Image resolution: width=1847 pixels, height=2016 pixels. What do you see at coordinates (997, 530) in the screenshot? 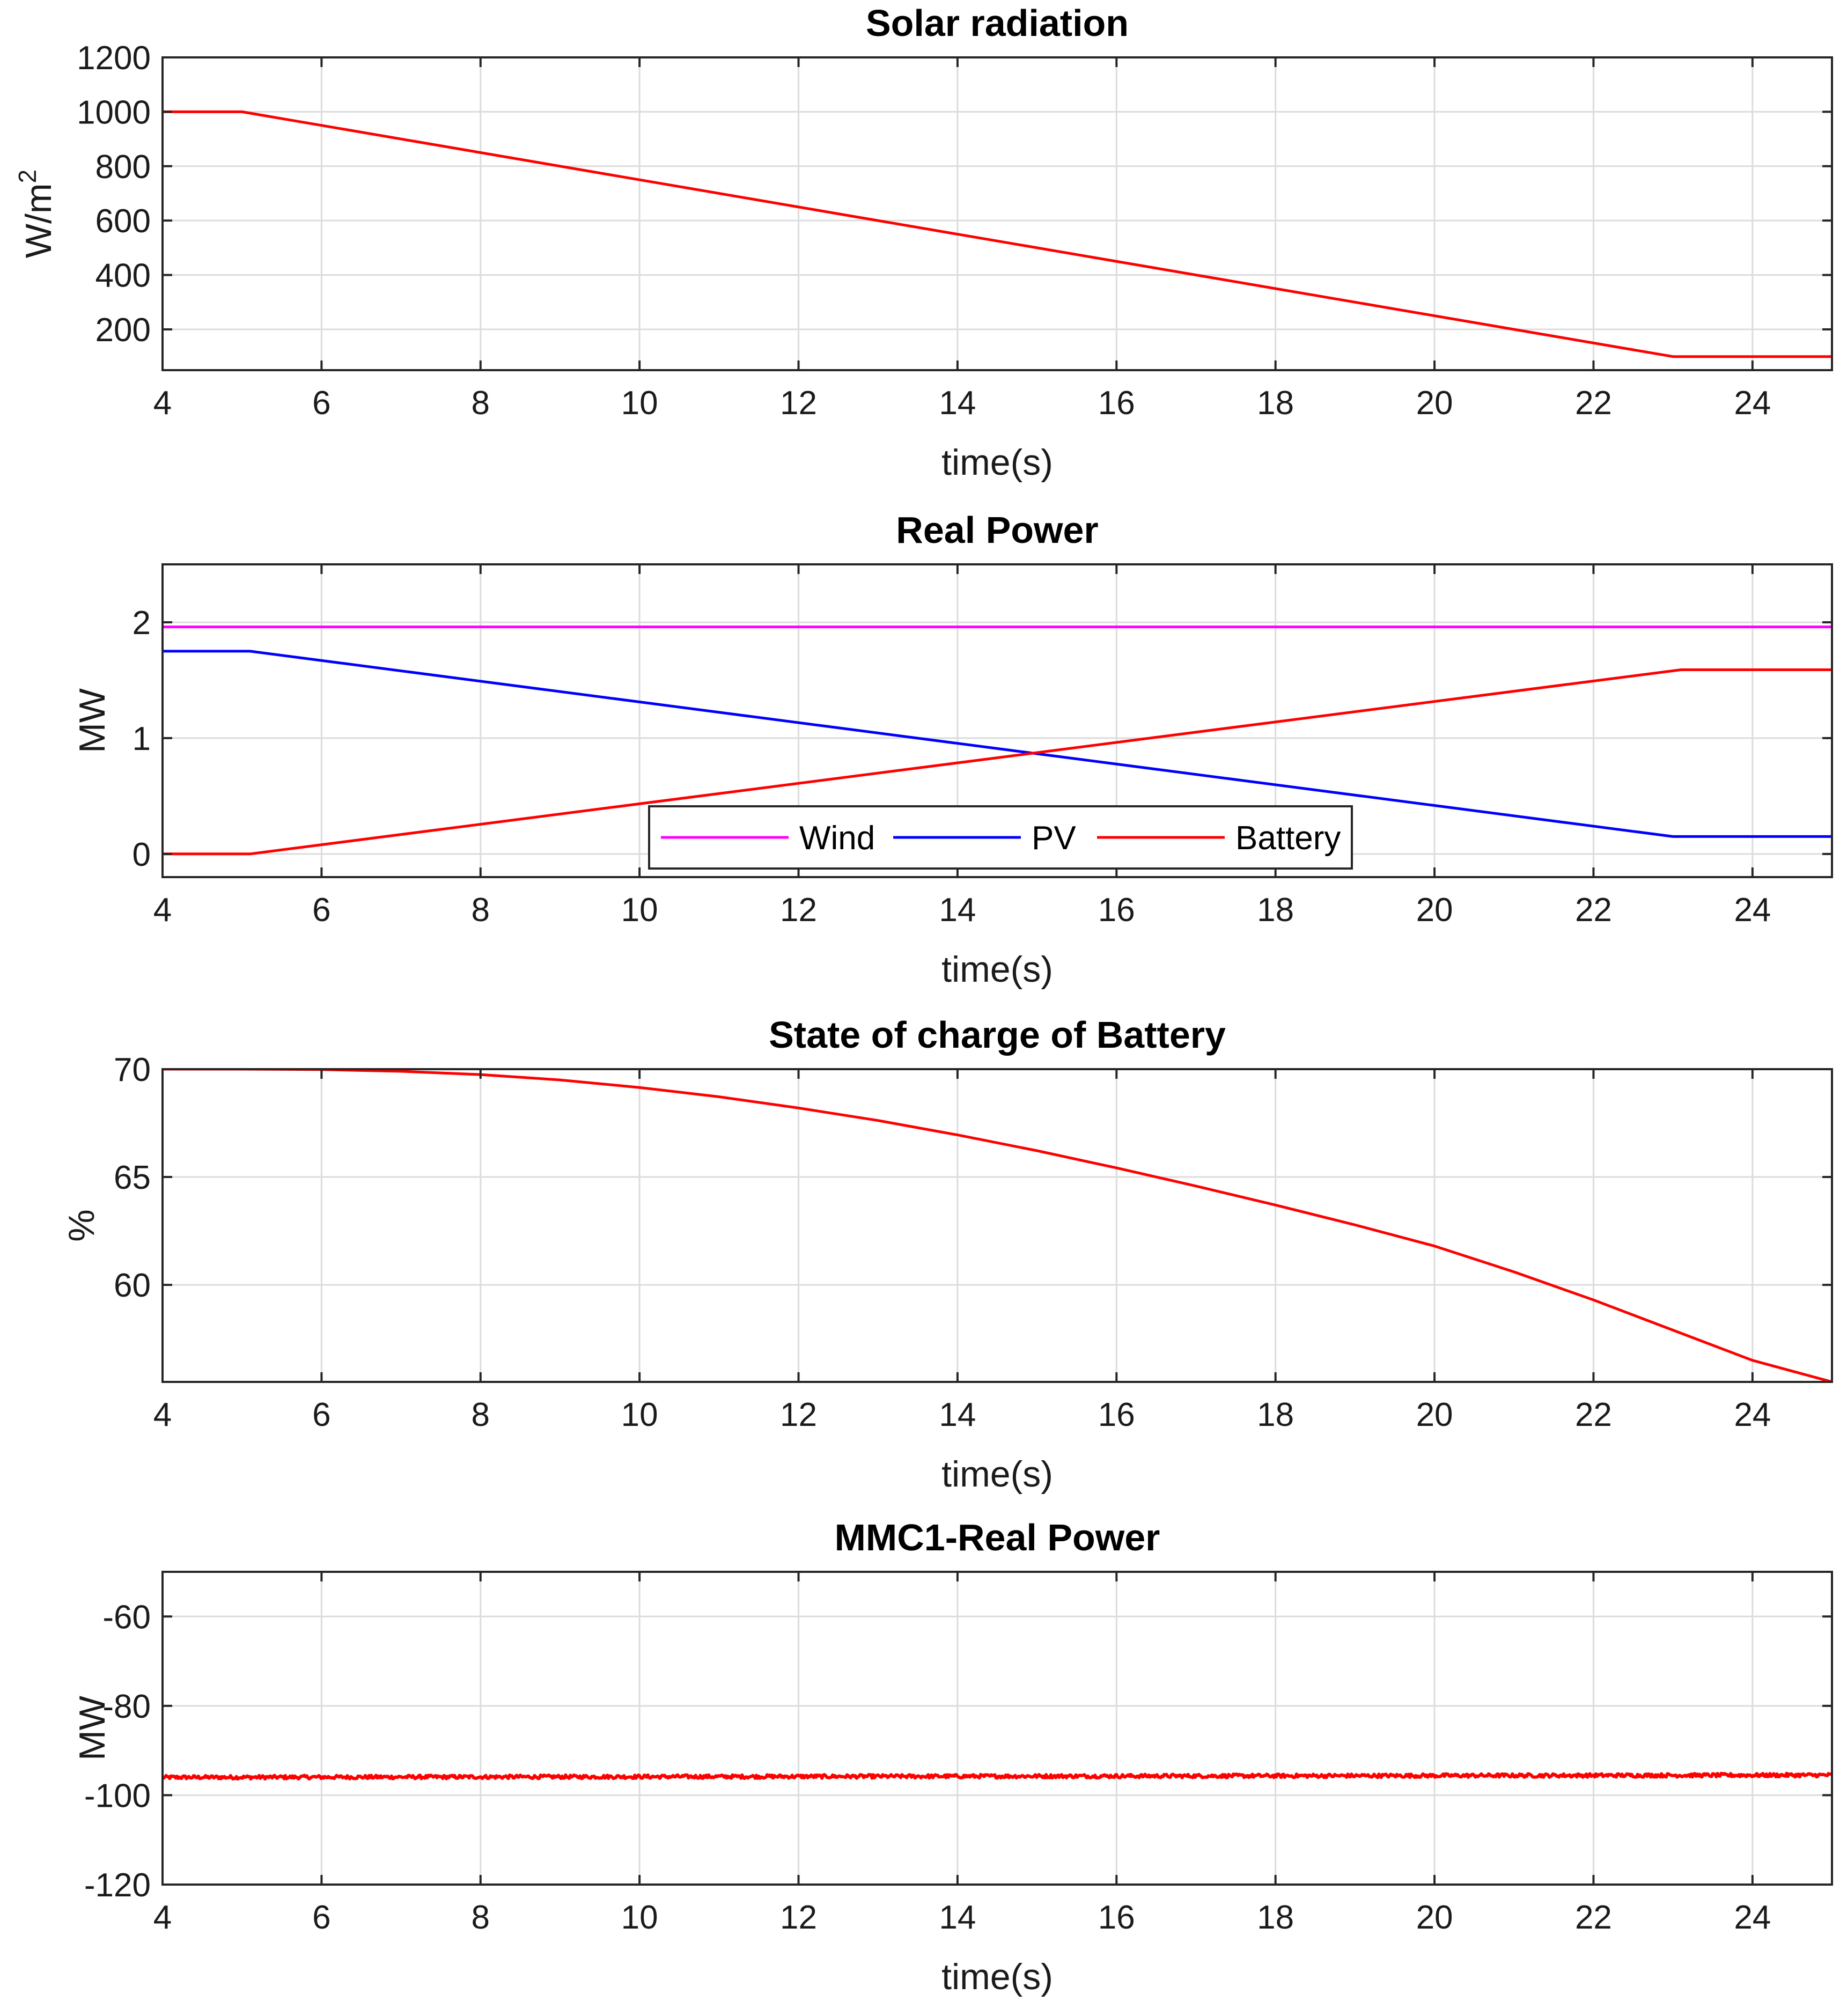
I see `chart-title: Real Power` at bounding box center [997, 530].